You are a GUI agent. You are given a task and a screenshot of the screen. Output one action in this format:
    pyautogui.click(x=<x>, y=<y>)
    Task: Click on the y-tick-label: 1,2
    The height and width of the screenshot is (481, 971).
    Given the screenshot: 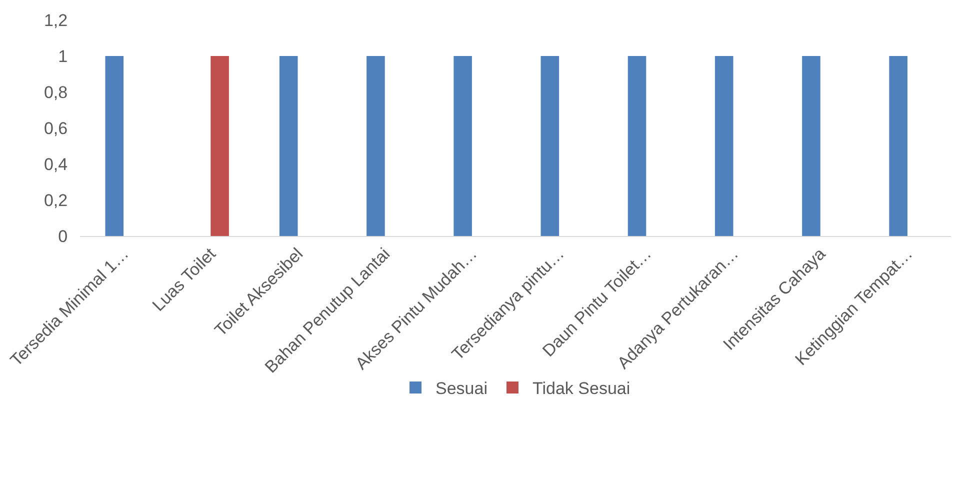 What is the action you would take?
    pyautogui.click(x=56, y=20)
    